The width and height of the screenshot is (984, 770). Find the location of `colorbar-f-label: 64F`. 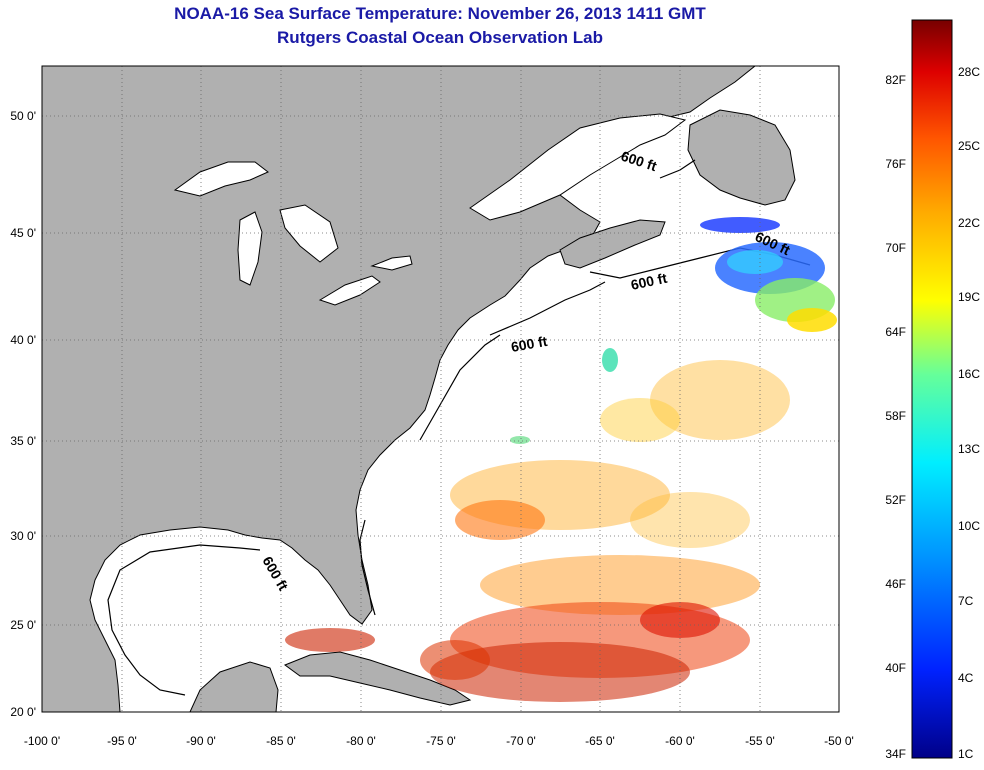

colorbar-f-label: 64F is located at coordinates (895, 332).